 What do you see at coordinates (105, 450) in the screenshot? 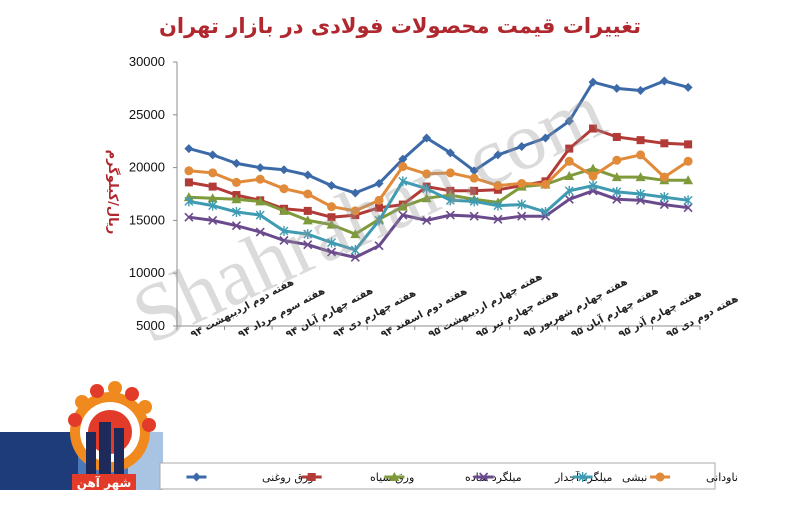
I see `logo-buildings-icon` at bounding box center [105, 450].